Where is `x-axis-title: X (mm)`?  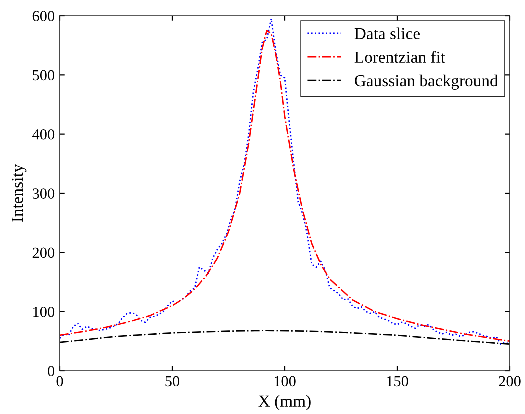
x-axis-title: X (mm) is located at coordinates (284, 402).